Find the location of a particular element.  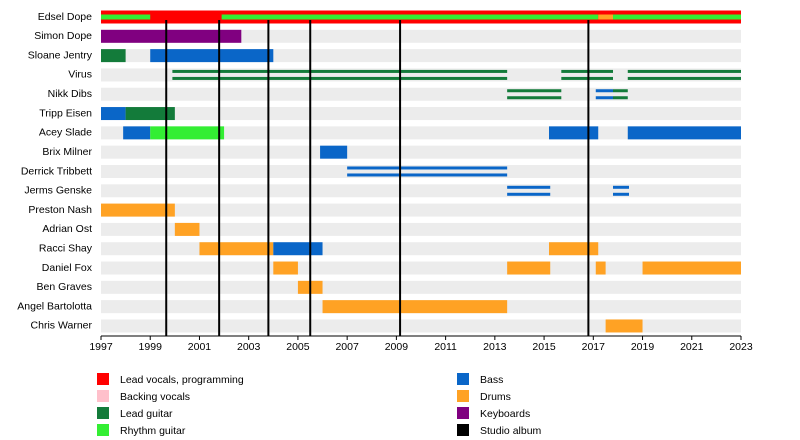

legend-label: Lead vocals, programming is located at coordinates (182, 380).